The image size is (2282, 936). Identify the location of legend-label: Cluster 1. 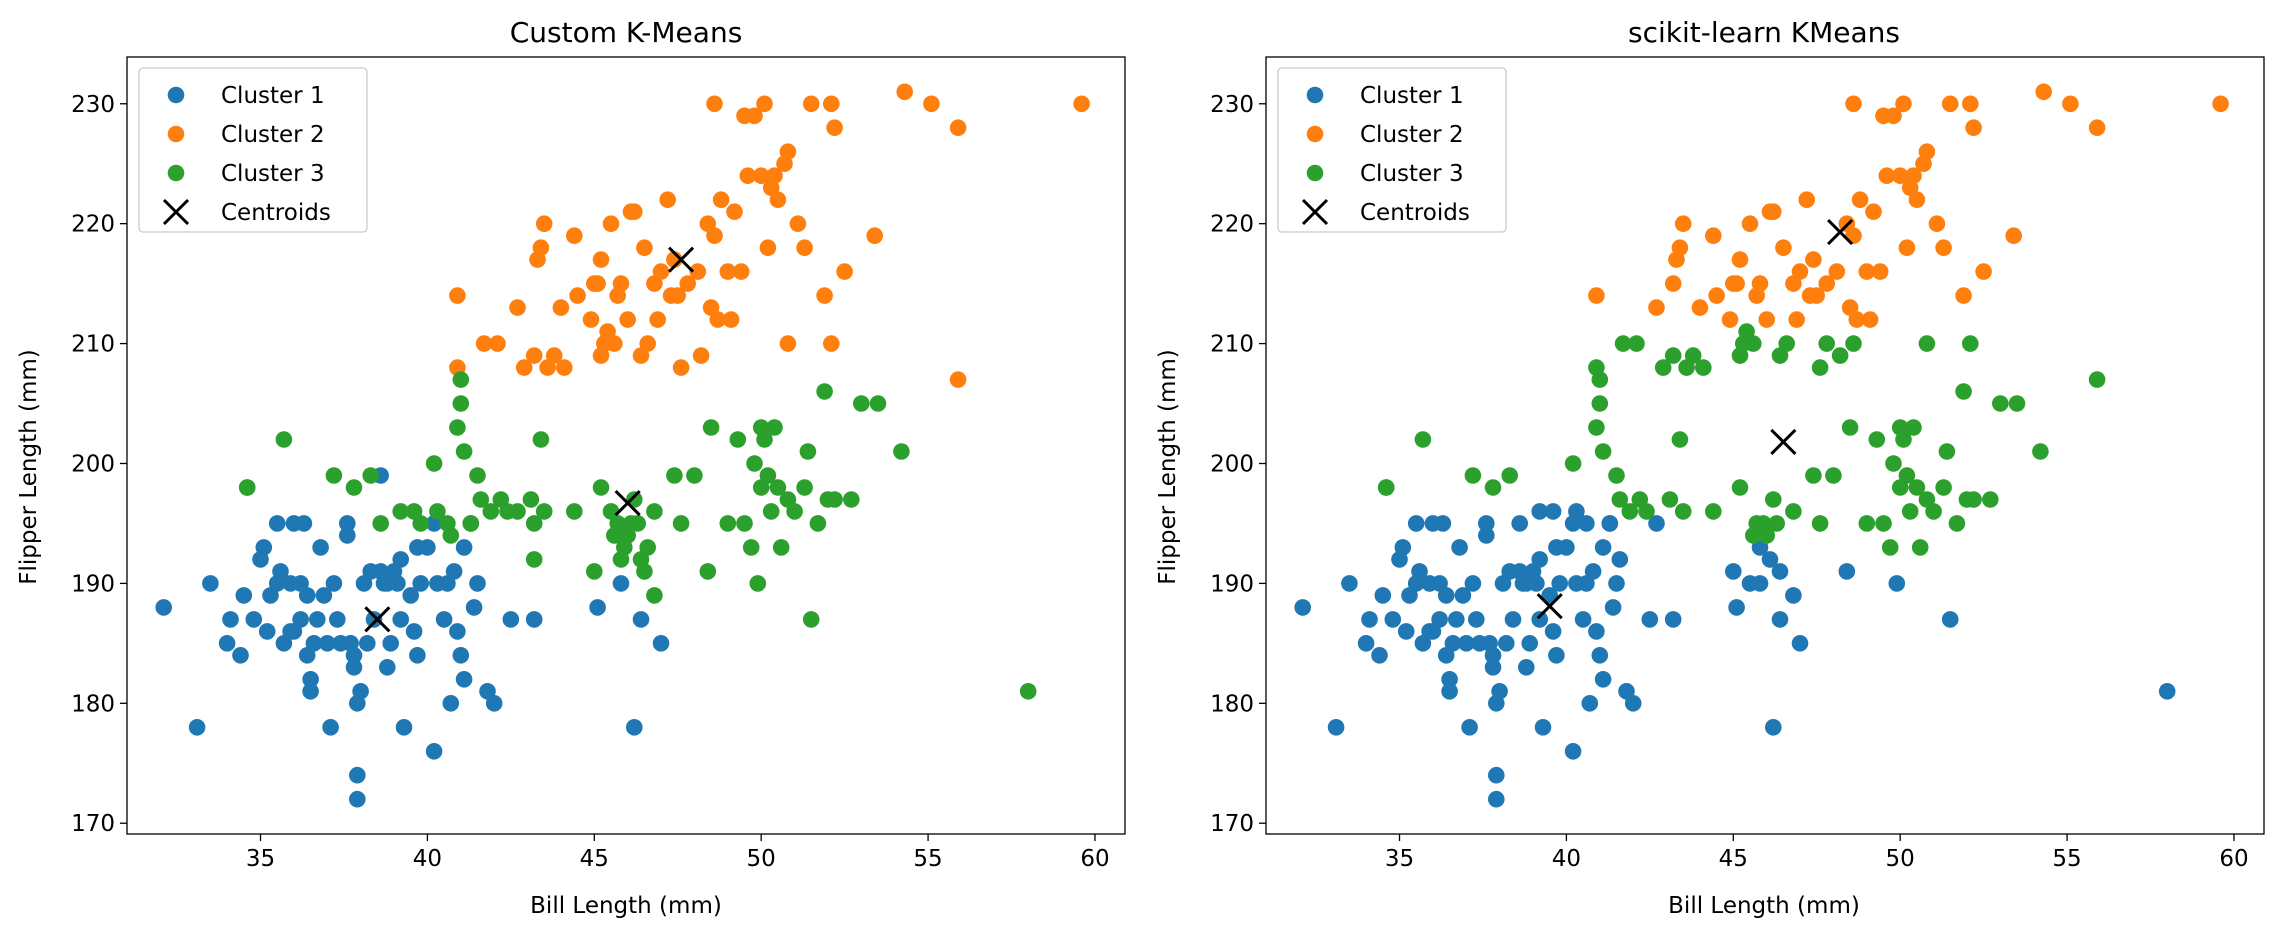
(273, 96).